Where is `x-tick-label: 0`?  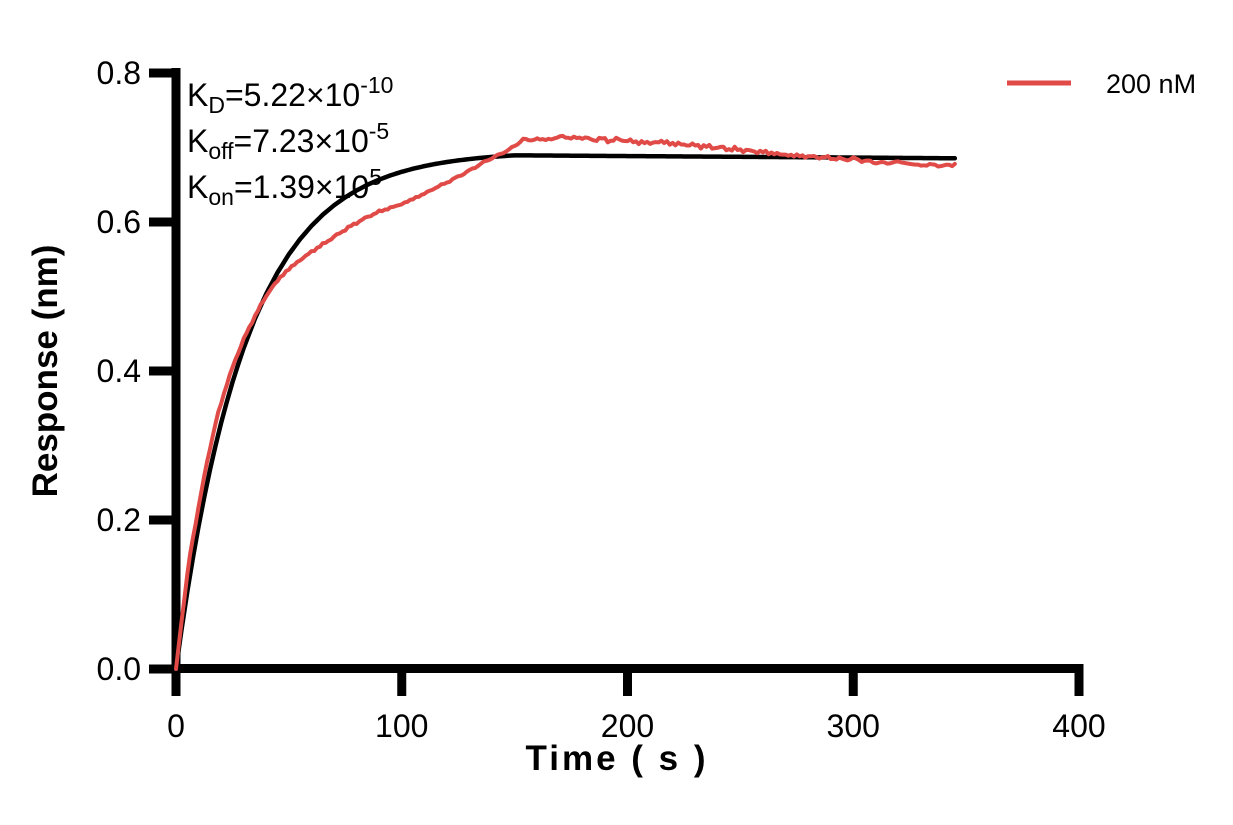
x-tick-label: 0 is located at coordinates (176, 726).